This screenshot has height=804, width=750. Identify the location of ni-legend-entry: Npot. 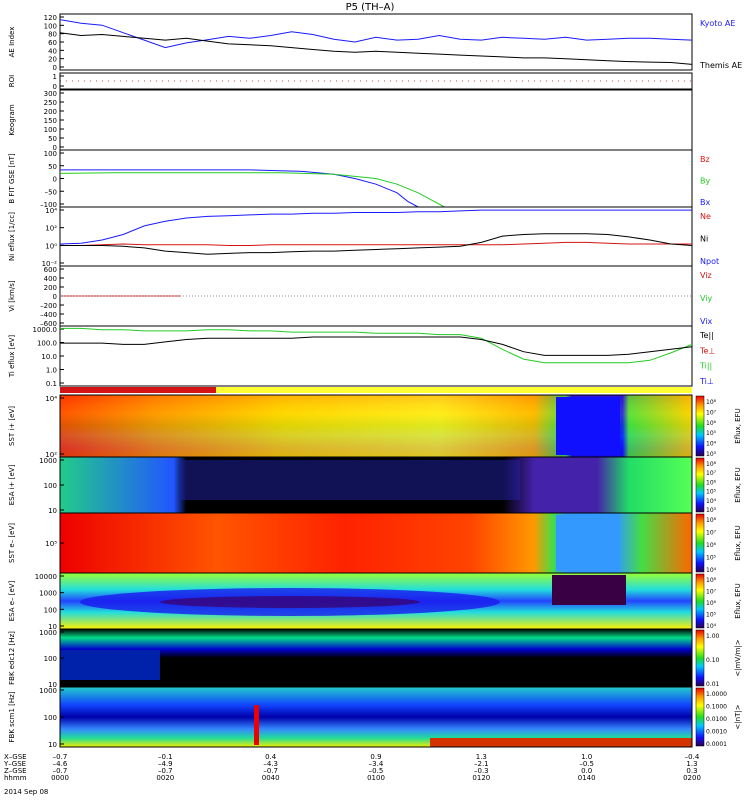
(709, 261).